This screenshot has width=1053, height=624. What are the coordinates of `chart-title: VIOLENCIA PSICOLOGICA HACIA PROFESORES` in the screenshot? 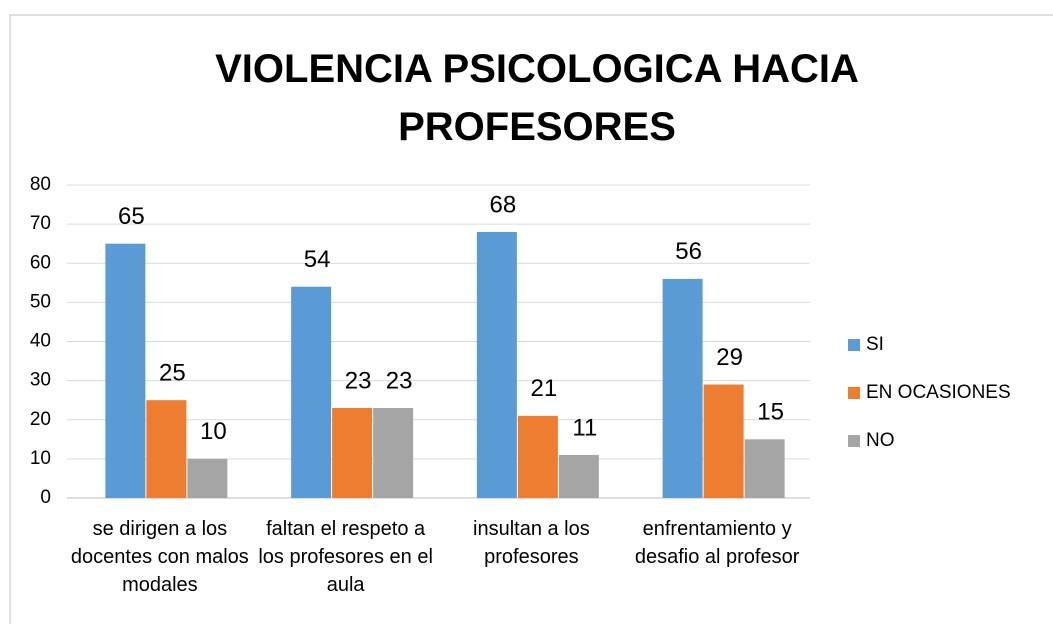 It's located at (537, 98).